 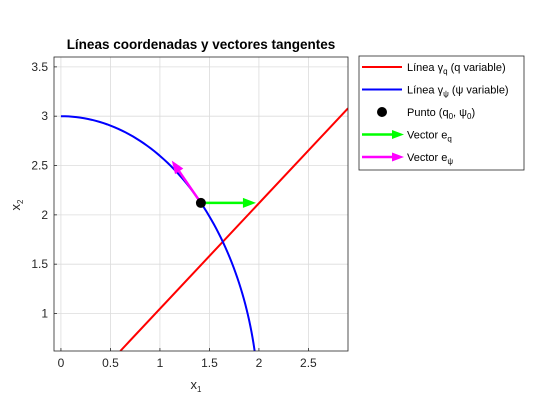 What do you see at coordinates (429, 137) in the screenshot?
I see `legend-label-vec_q: Vector eq` at bounding box center [429, 137].